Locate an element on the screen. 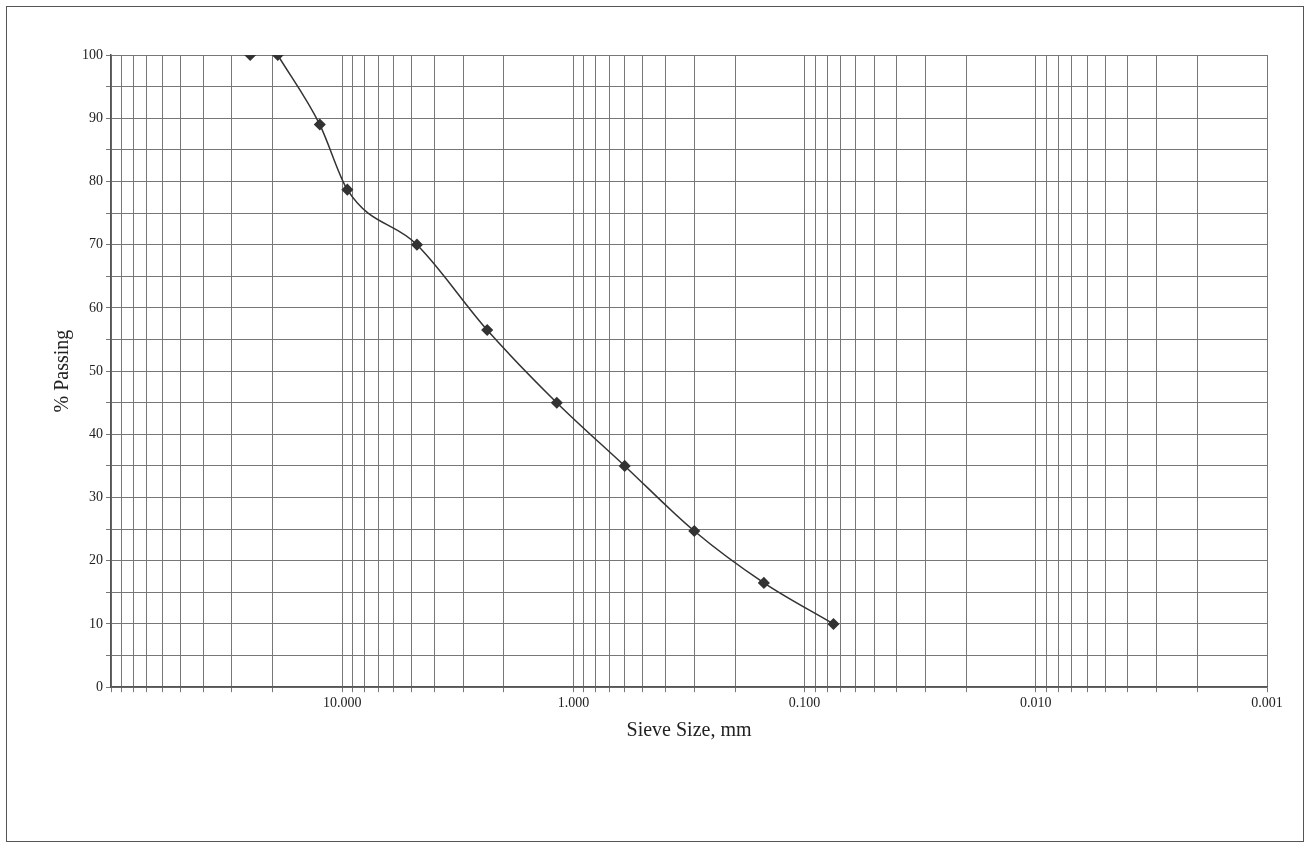 This screenshot has height=850, width=1312. x-tick-label: 1.000 is located at coordinates (573, 703).